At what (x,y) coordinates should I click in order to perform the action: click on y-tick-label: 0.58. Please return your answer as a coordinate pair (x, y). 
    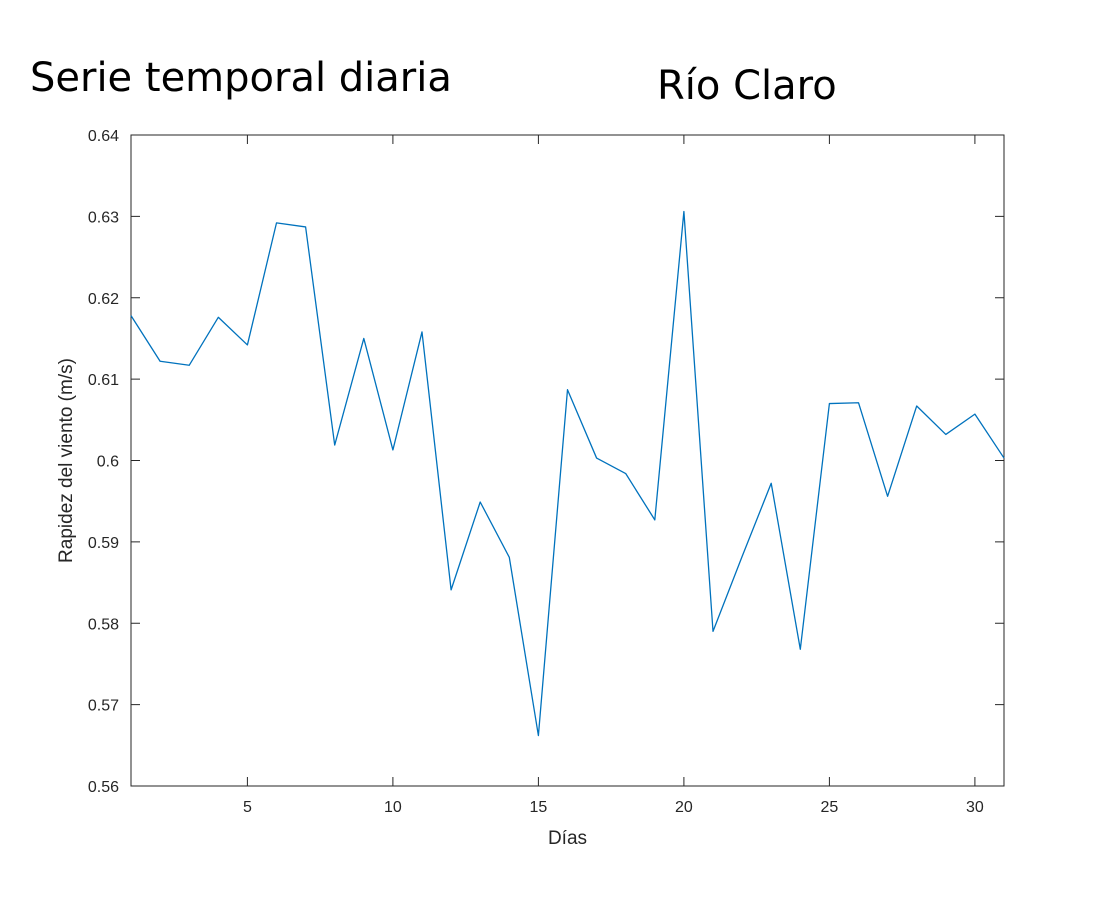
    Looking at the image, I should click on (103, 624).